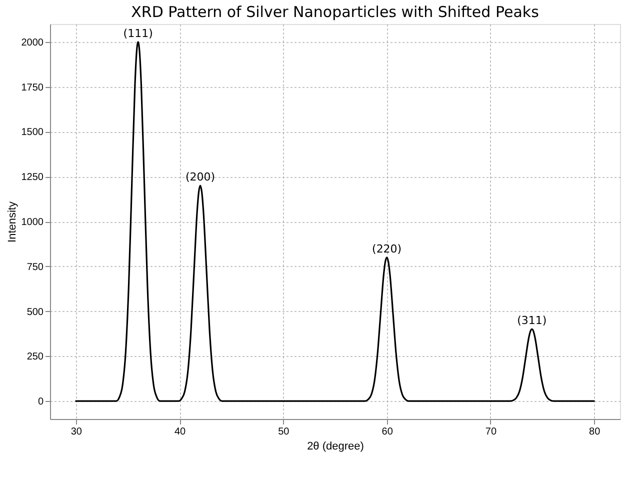 Image resolution: width=635 pixels, height=477 pixels. I want to click on annotation: (220), so click(387, 249).